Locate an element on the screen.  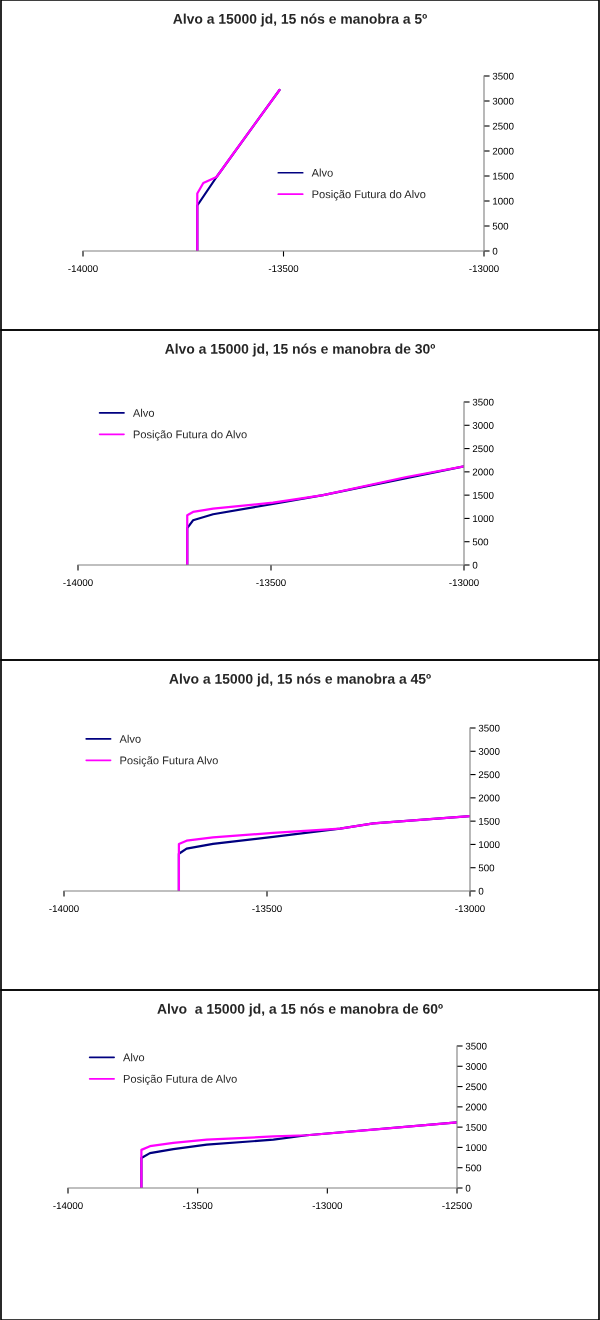
chart-title: Alvo a 15000 jd, 15 nós e manobra de 30º is located at coordinates (300, 350).